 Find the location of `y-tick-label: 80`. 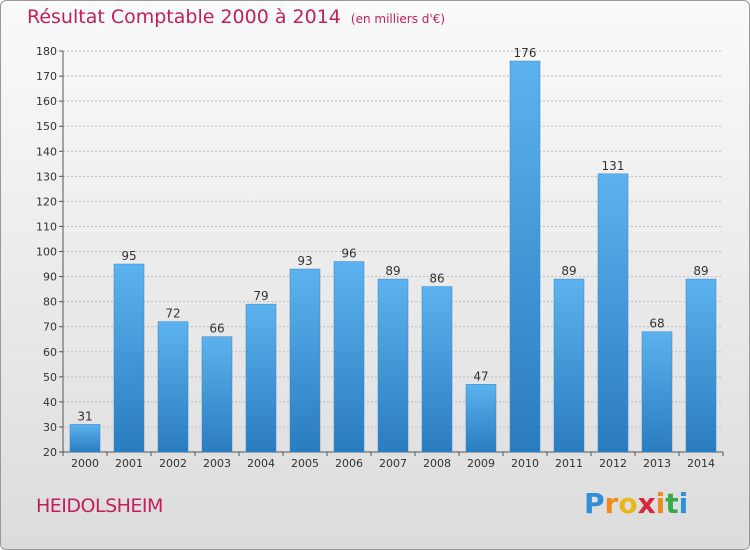

y-tick-label: 80 is located at coordinates (50, 302).